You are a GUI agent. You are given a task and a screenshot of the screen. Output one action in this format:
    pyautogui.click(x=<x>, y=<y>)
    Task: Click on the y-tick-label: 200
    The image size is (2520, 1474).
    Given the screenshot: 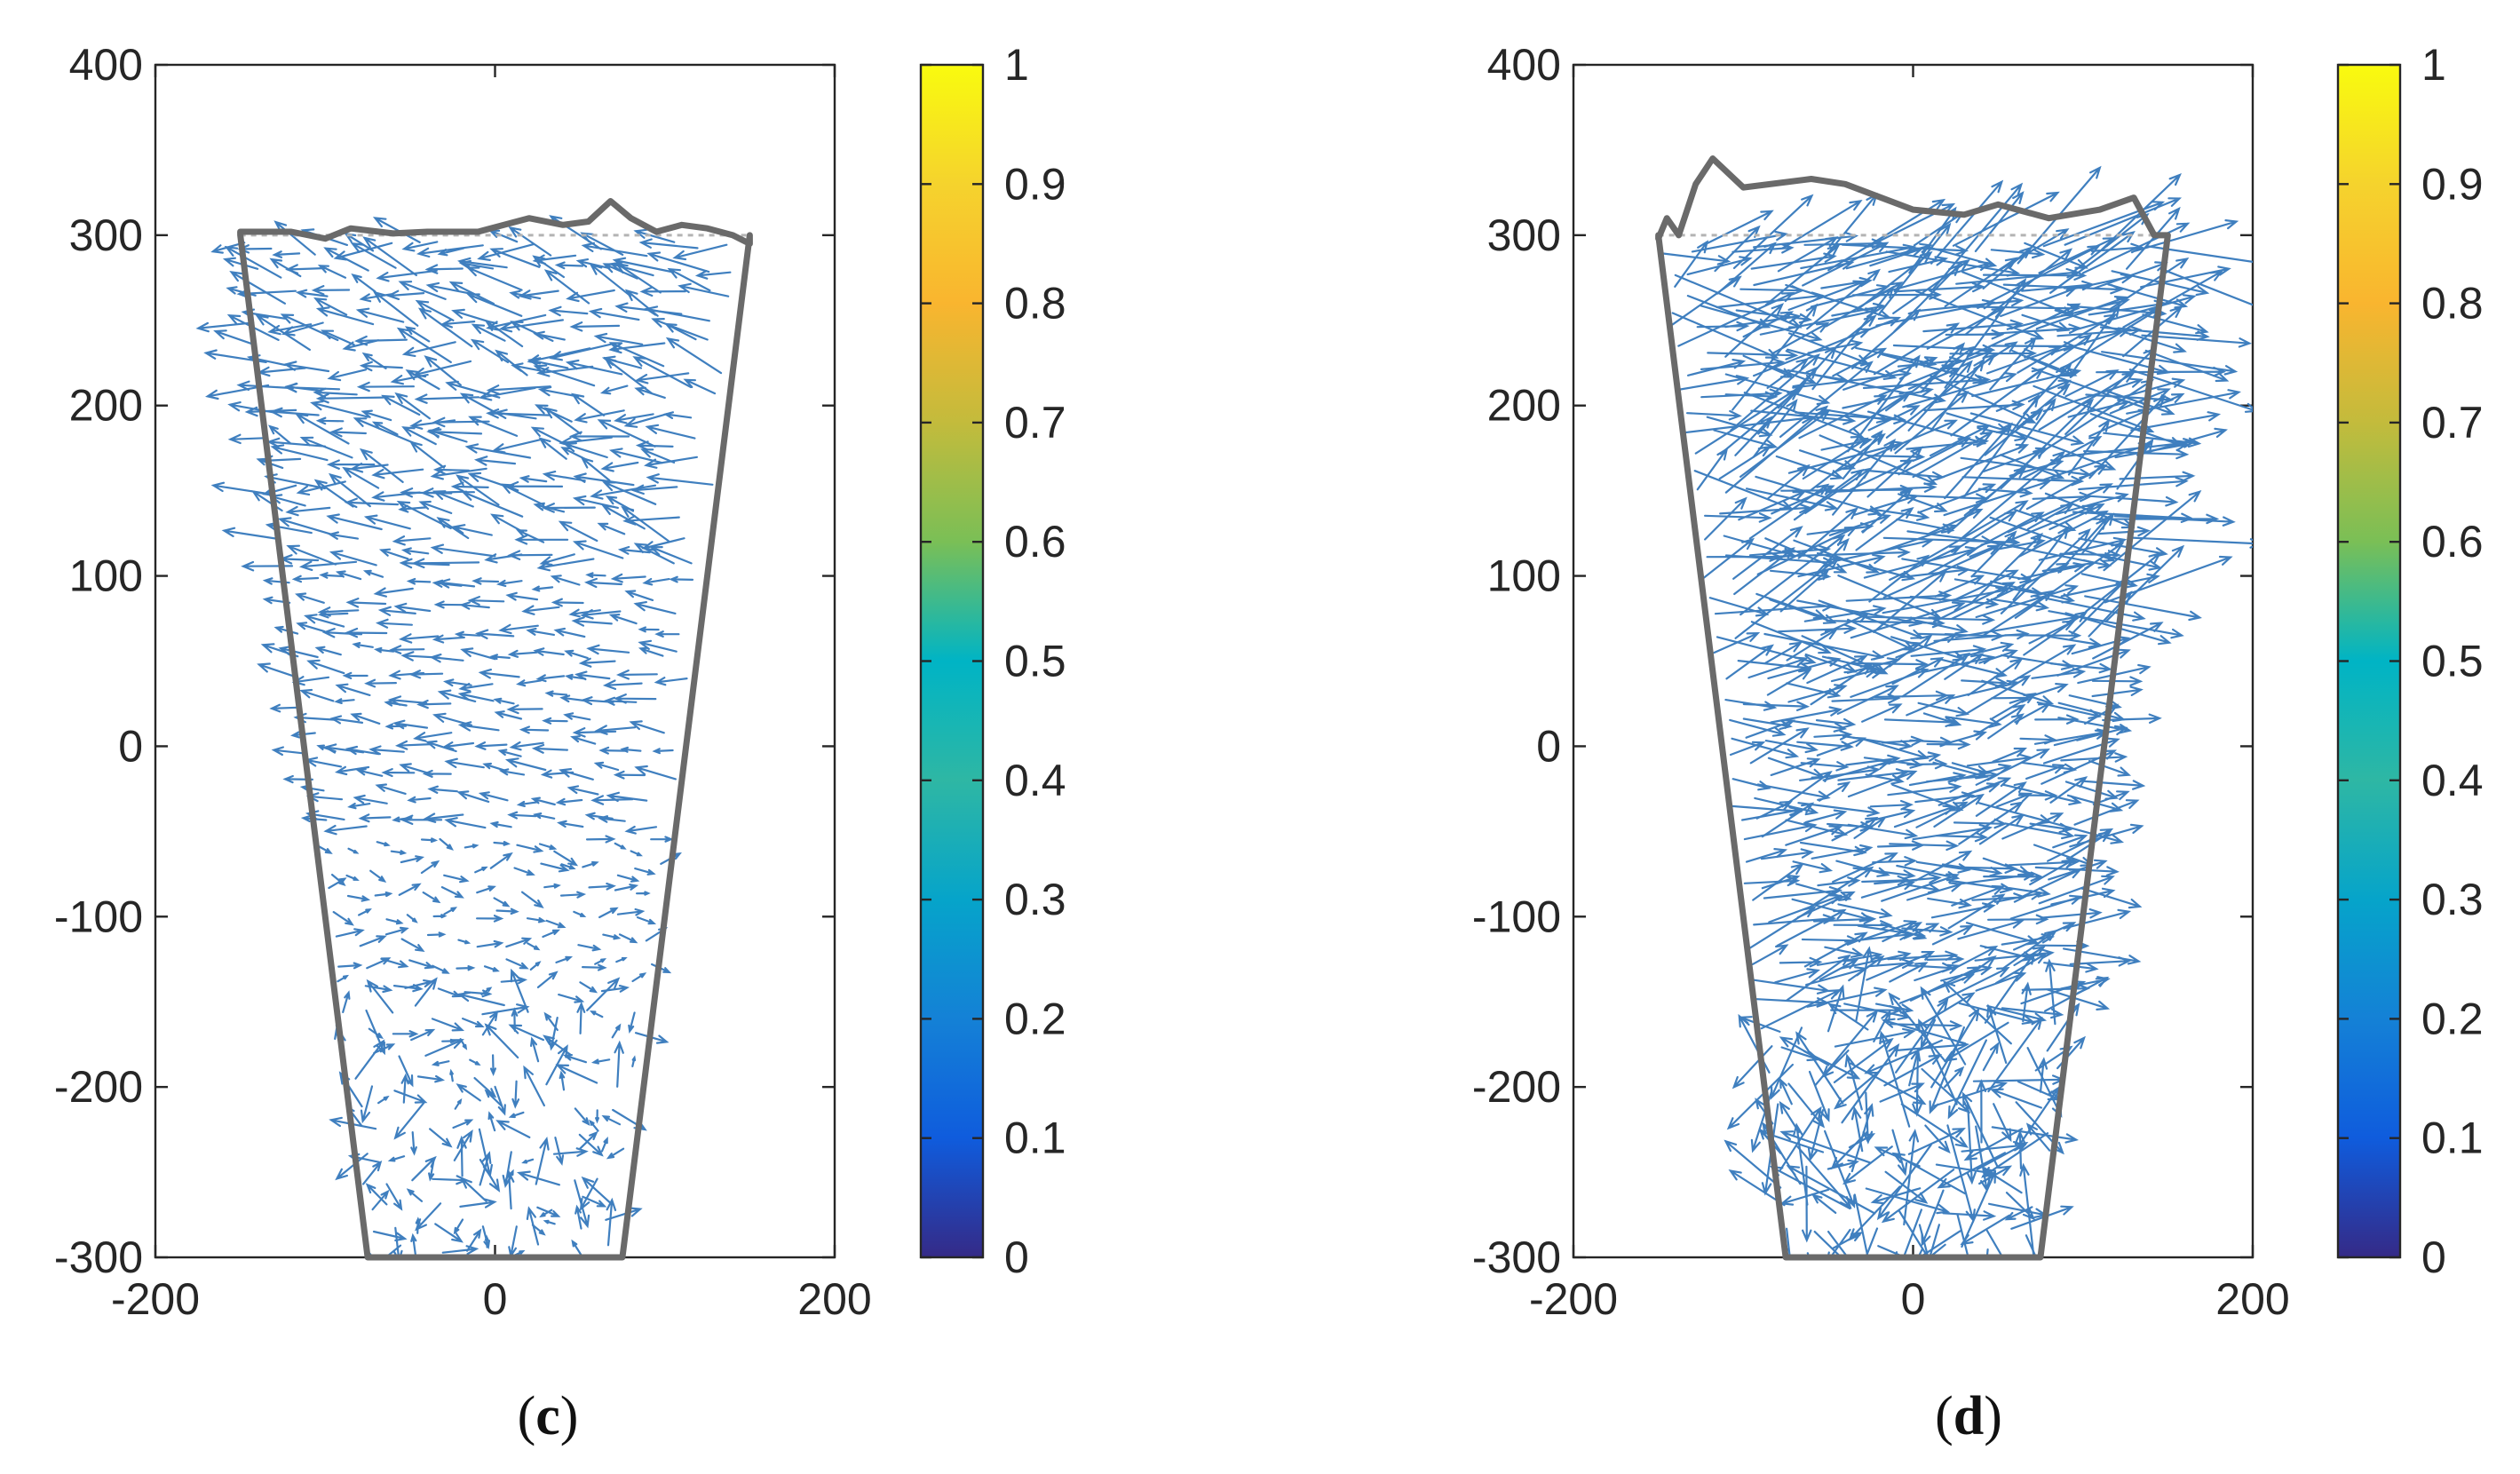 What is the action you would take?
    pyautogui.click(x=1524, y=406)
    